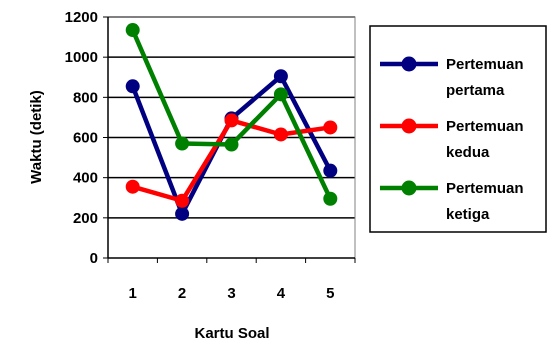  Describe the element at coordinates (231, 293) in the screenshot. I see `x-tick-label-3: 3` at that location.